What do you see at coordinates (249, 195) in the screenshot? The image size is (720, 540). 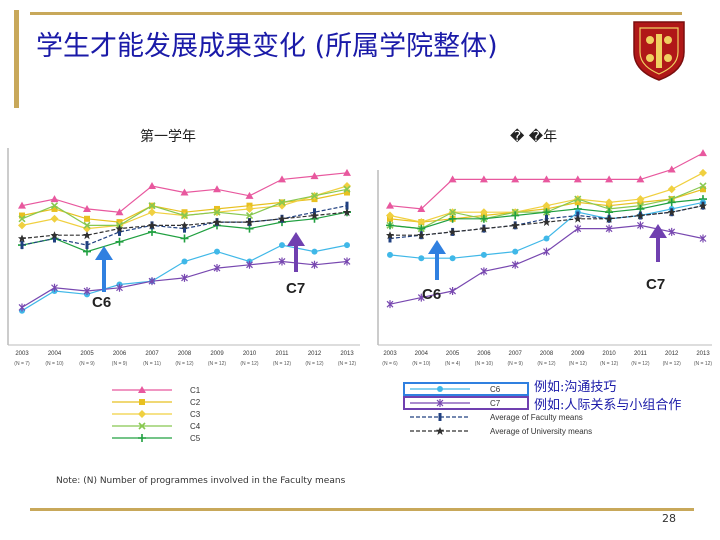 I see `left-point-c1-2010` at bounding box center [249, 195].